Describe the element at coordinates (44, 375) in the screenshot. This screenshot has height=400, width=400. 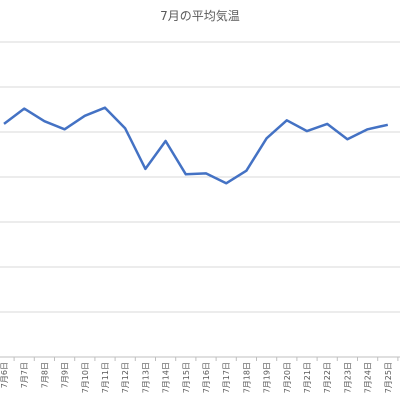
I see `x-tick-label: 7月8日` at that location.